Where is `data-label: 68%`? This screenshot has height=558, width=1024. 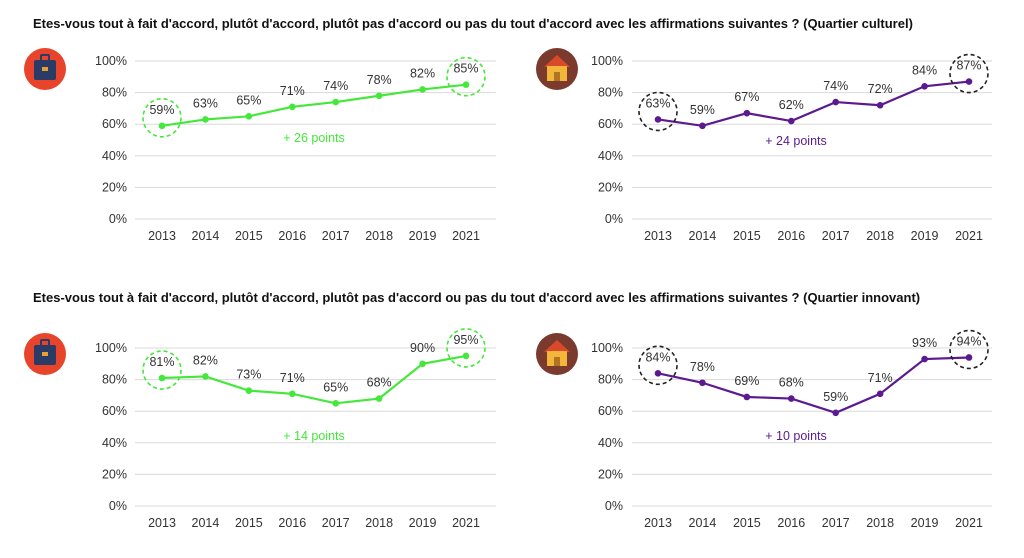
data-label: 68% is located at coordinates (791, 383).